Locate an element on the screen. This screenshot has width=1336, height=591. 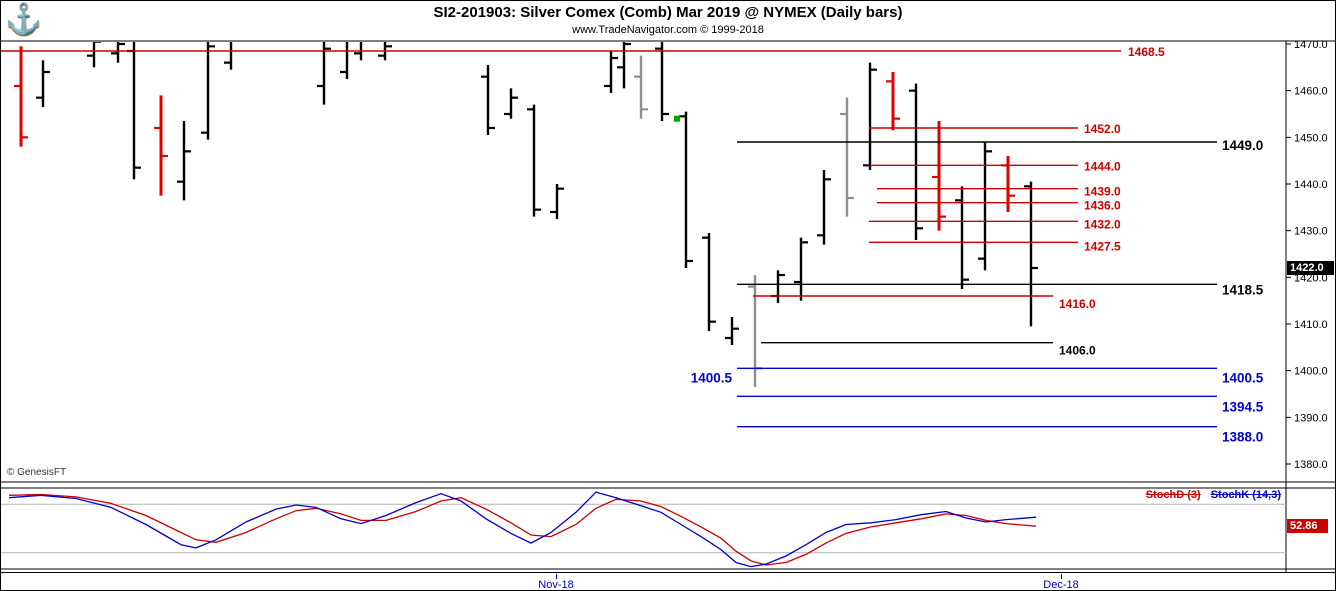
y-axis-label: 1440.0 is located at coordinates (1311, 185).